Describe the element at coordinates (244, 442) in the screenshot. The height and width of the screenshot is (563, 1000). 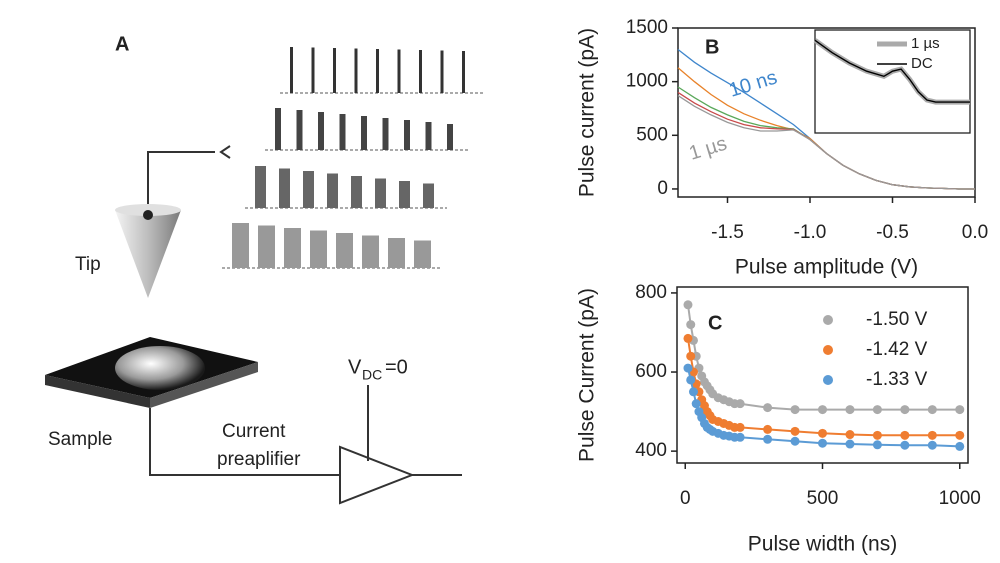
I see `wire` at that location.